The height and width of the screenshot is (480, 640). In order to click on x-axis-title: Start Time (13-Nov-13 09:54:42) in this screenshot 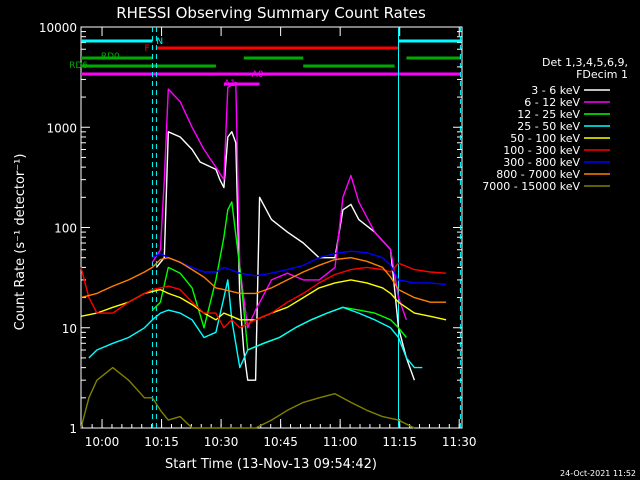, I will do `click(271, 464)`.